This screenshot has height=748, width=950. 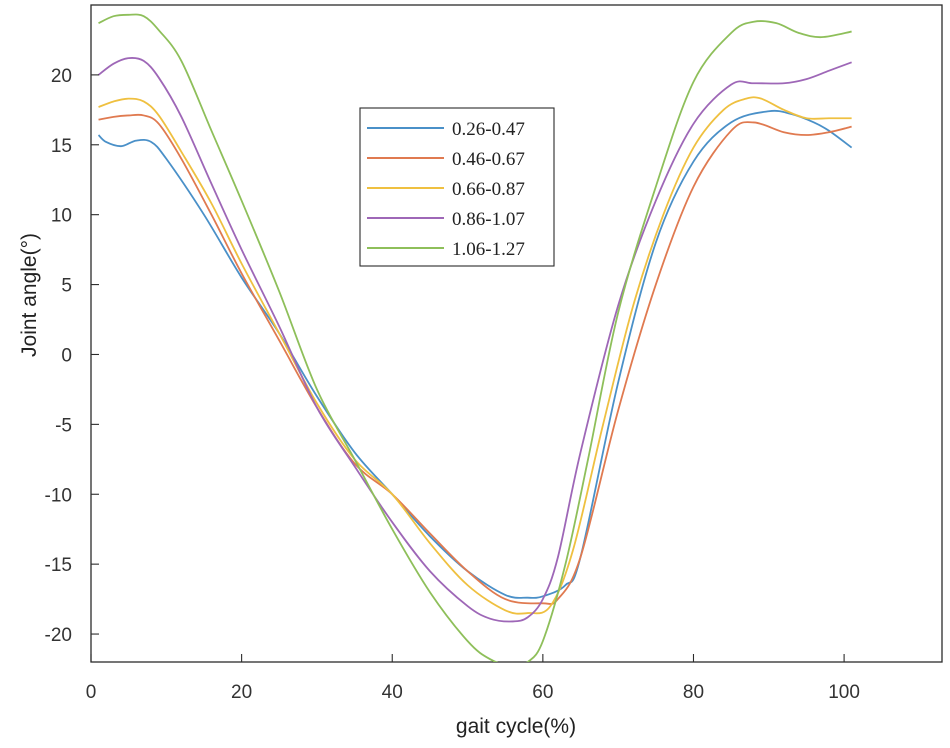 What do you see at coordinates (63, 425) in the screenshot?
I see `y-tick-label: -5` at bounding box center [63, 425].